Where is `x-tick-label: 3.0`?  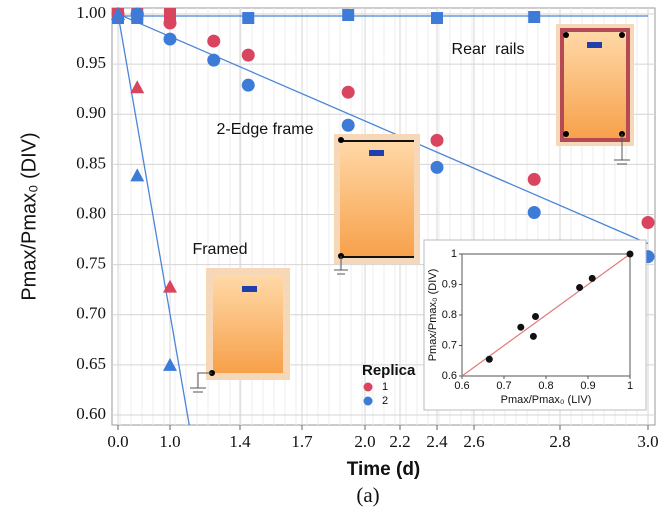 x-tick-label: 3.0 is located at coordinates (647, 441).